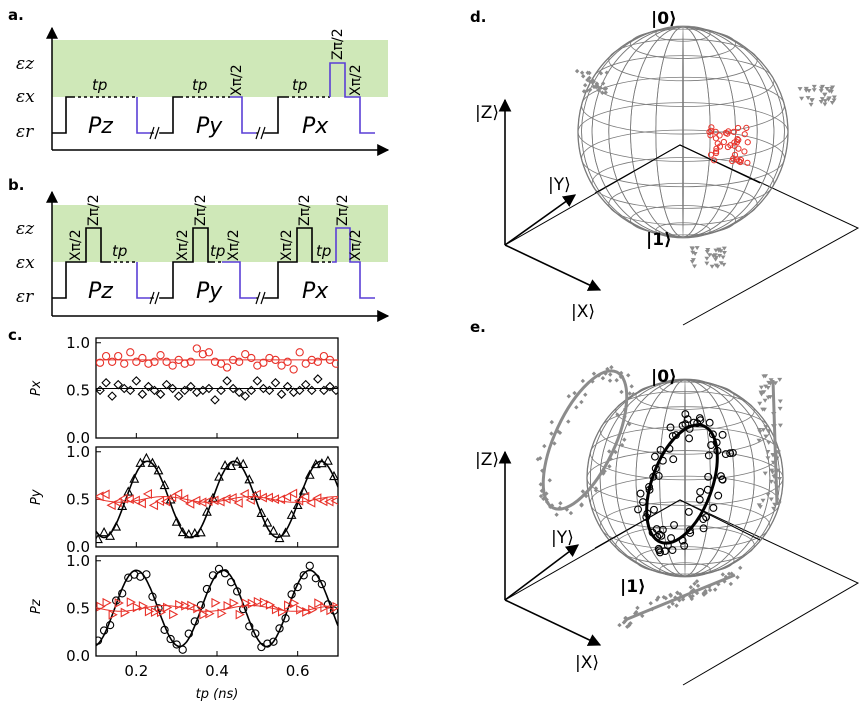 This screenshot has height=709, width=863. I want to click on bloch-d-ket1: |1⟩, so click(659, 240).